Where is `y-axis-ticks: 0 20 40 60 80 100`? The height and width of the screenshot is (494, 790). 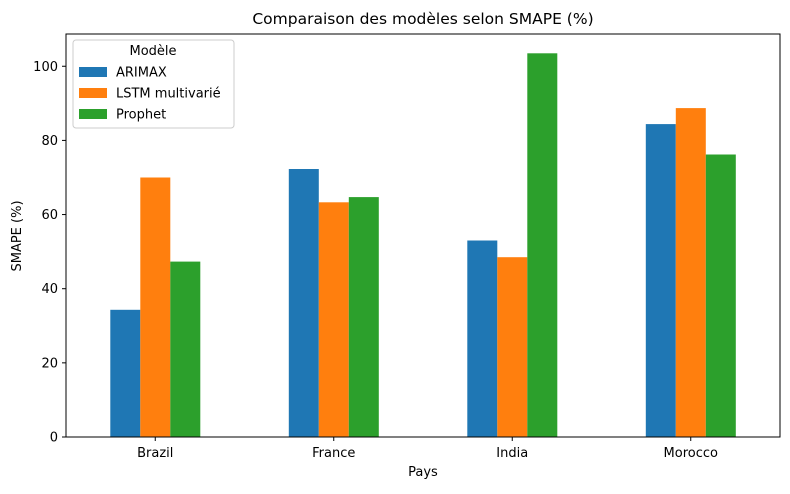
y-axis-ticks: 0 20 40 60 80 100 is located at coordinates (49, 253).